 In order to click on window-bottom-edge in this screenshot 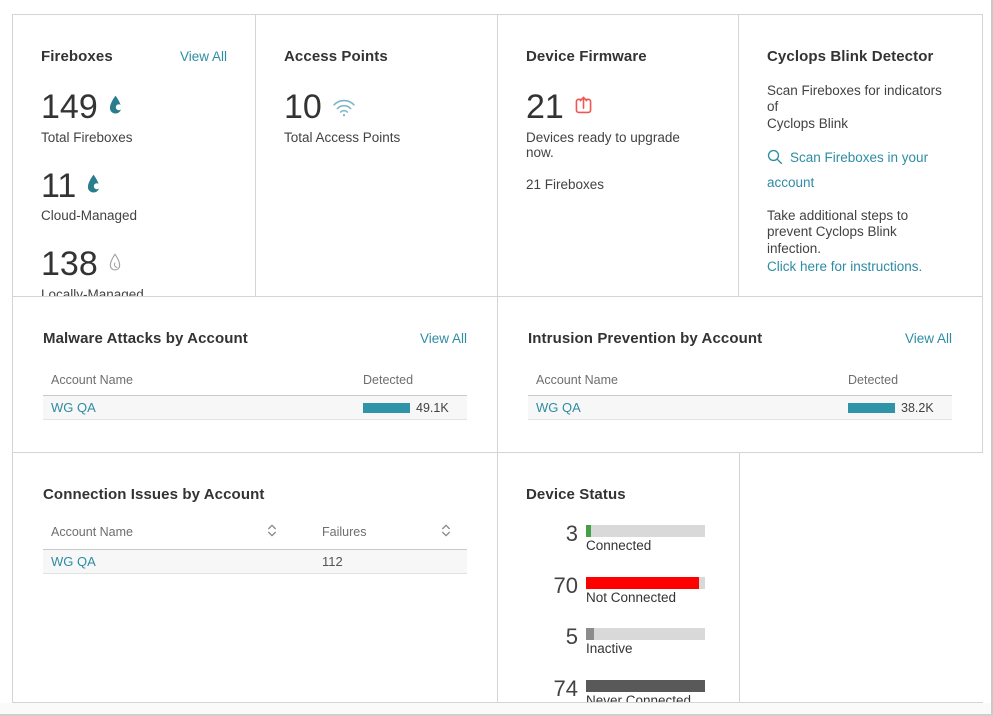, I will do `click(496, 715)`.